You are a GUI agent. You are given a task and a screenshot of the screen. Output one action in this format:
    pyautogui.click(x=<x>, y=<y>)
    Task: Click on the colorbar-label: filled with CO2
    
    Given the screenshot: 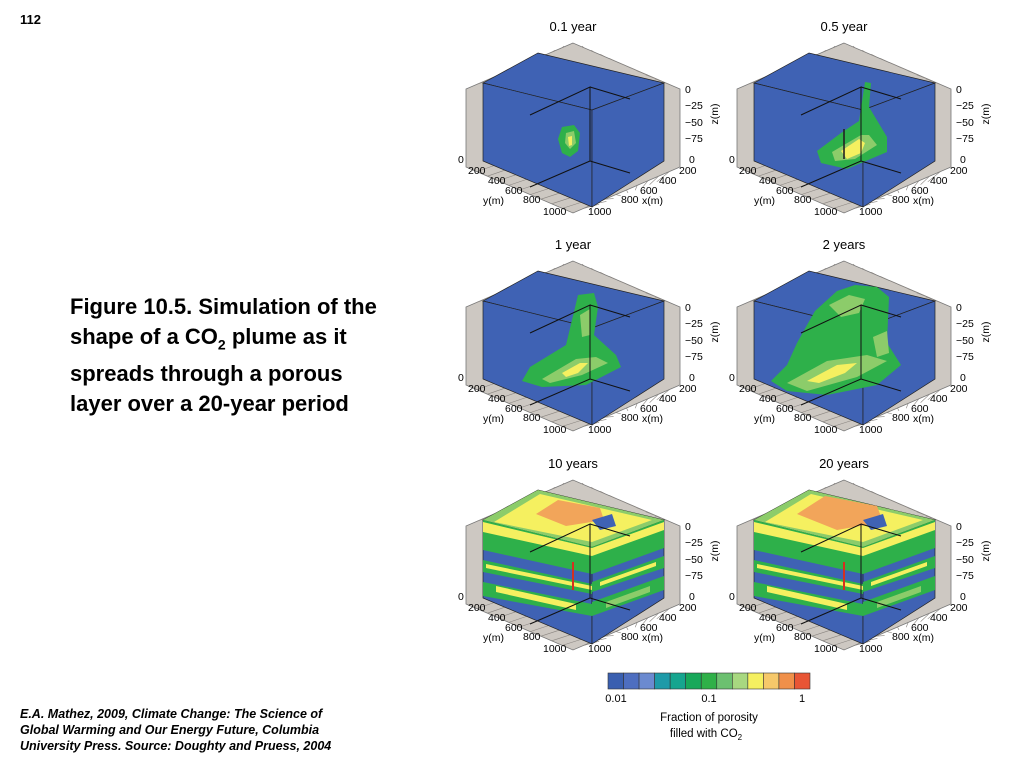 What is the action you would take?
    pyautogui.click(x=706, y=735)
    